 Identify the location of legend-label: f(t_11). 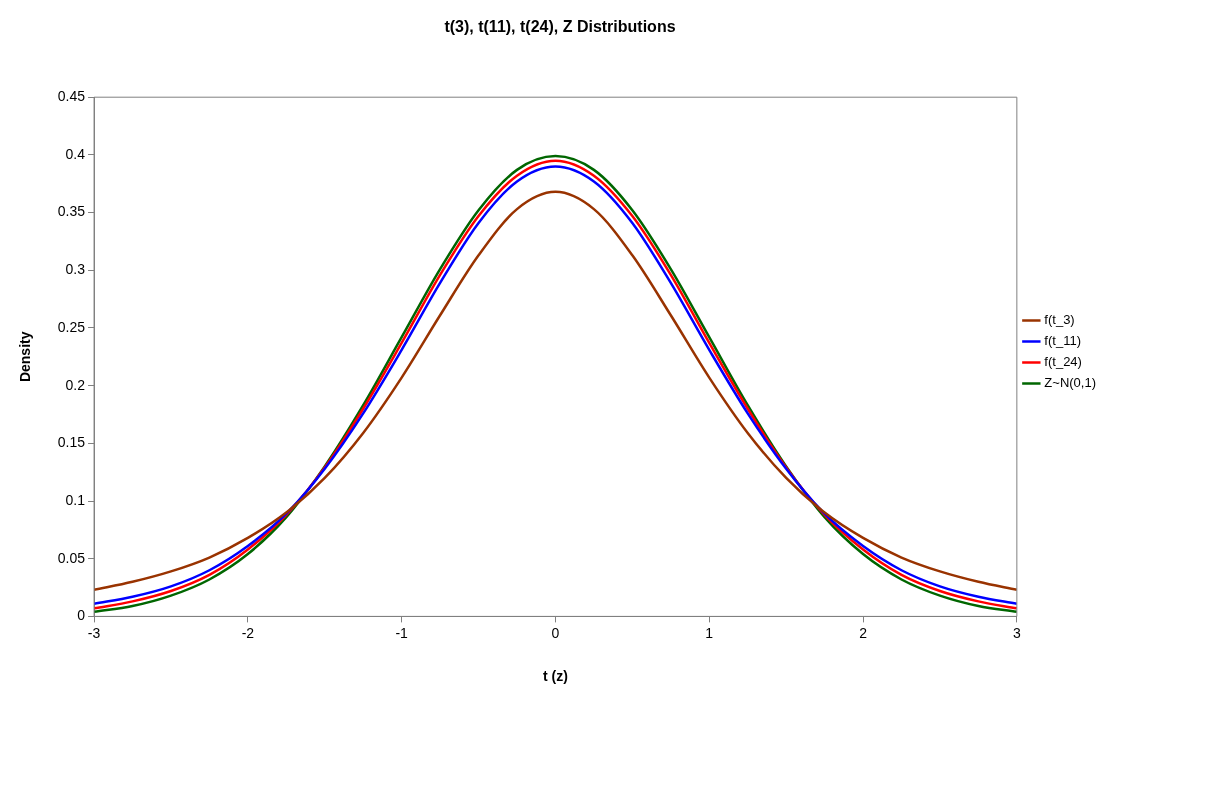
(1062, 341).